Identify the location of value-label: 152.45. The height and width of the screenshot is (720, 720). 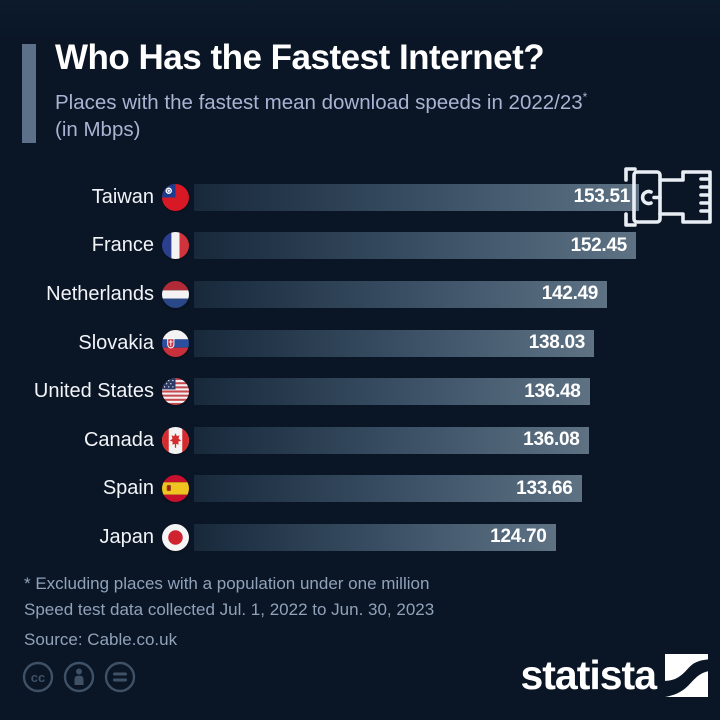
(599, 245).